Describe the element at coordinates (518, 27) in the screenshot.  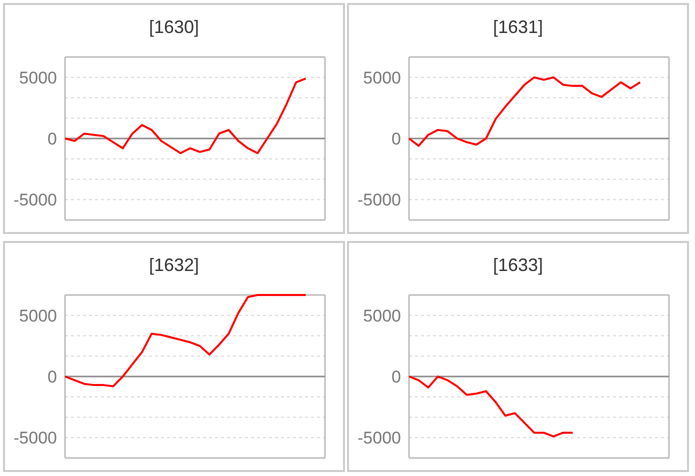
I see `chart-title: [1631]` at that location.